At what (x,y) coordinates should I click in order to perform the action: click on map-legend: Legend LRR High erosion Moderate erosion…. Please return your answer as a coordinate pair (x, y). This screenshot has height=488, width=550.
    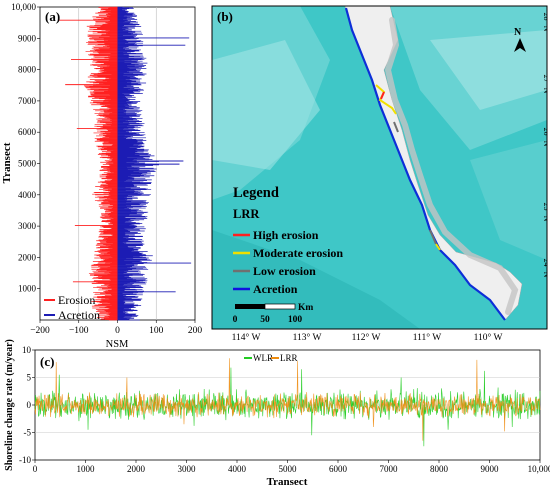
    Looking at the image, I should click on (288, 240).